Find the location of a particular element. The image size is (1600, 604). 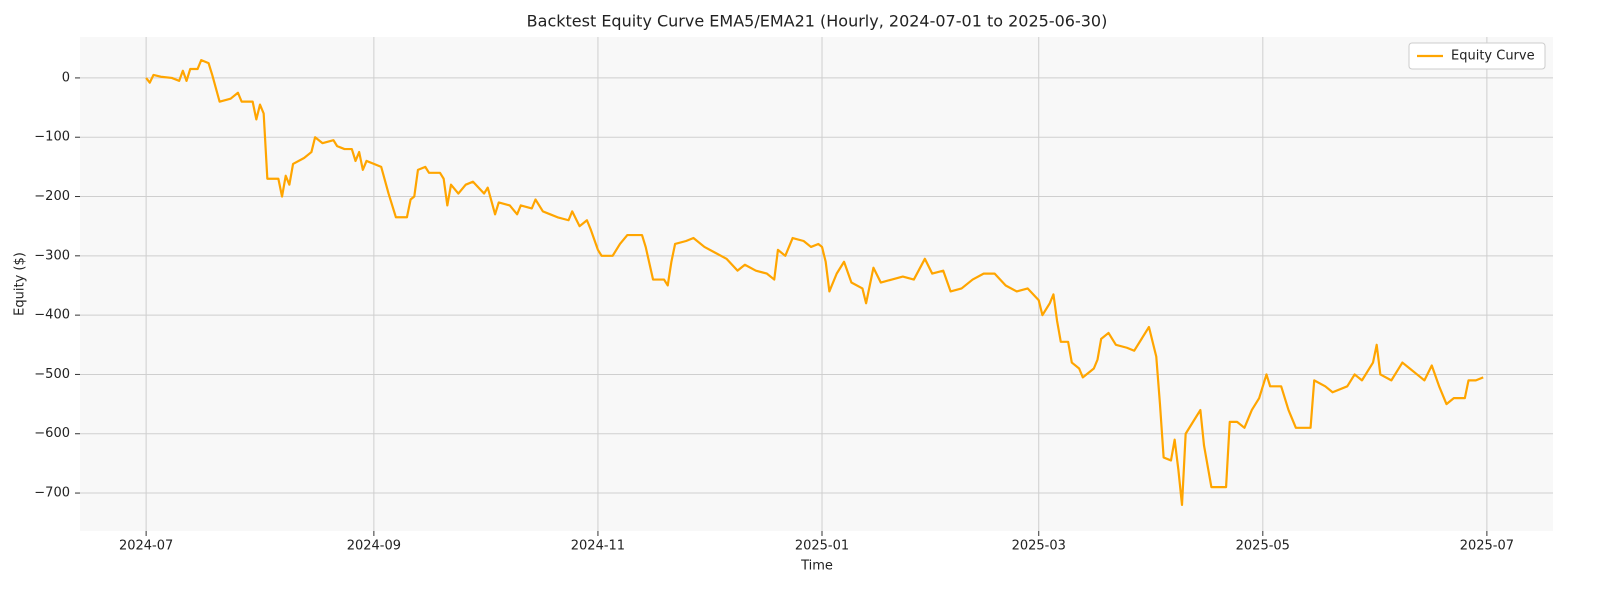

y-tick-label: −300 is located at coordinates (52, 255).